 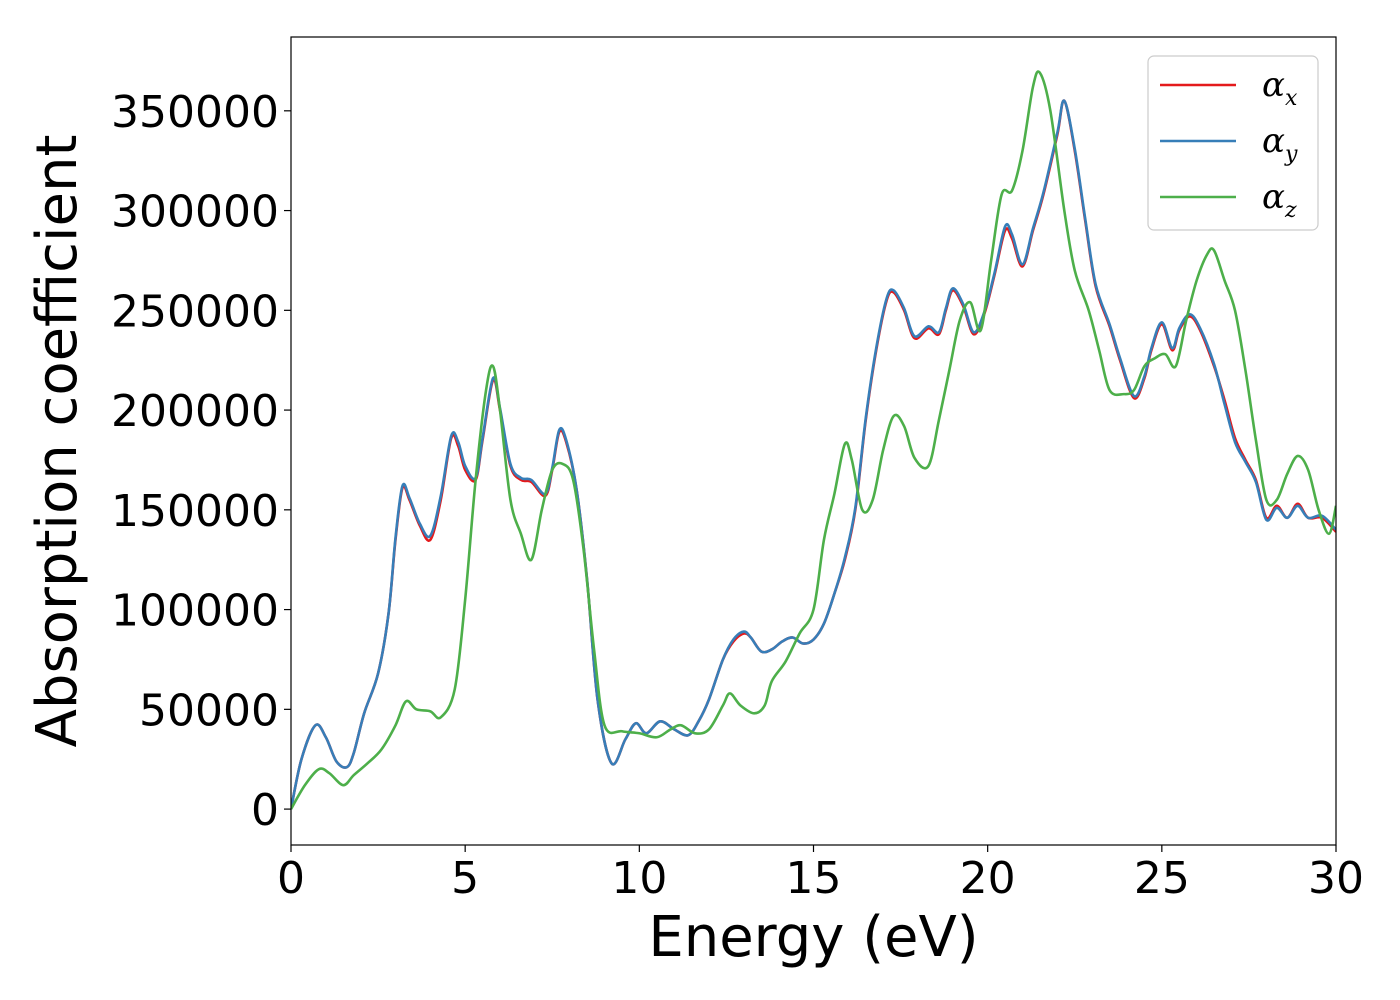 What do you see at coordinates (265, 810) in the screenshot?
I see `y-tick-label: 0` at bounding box center [265, 810].